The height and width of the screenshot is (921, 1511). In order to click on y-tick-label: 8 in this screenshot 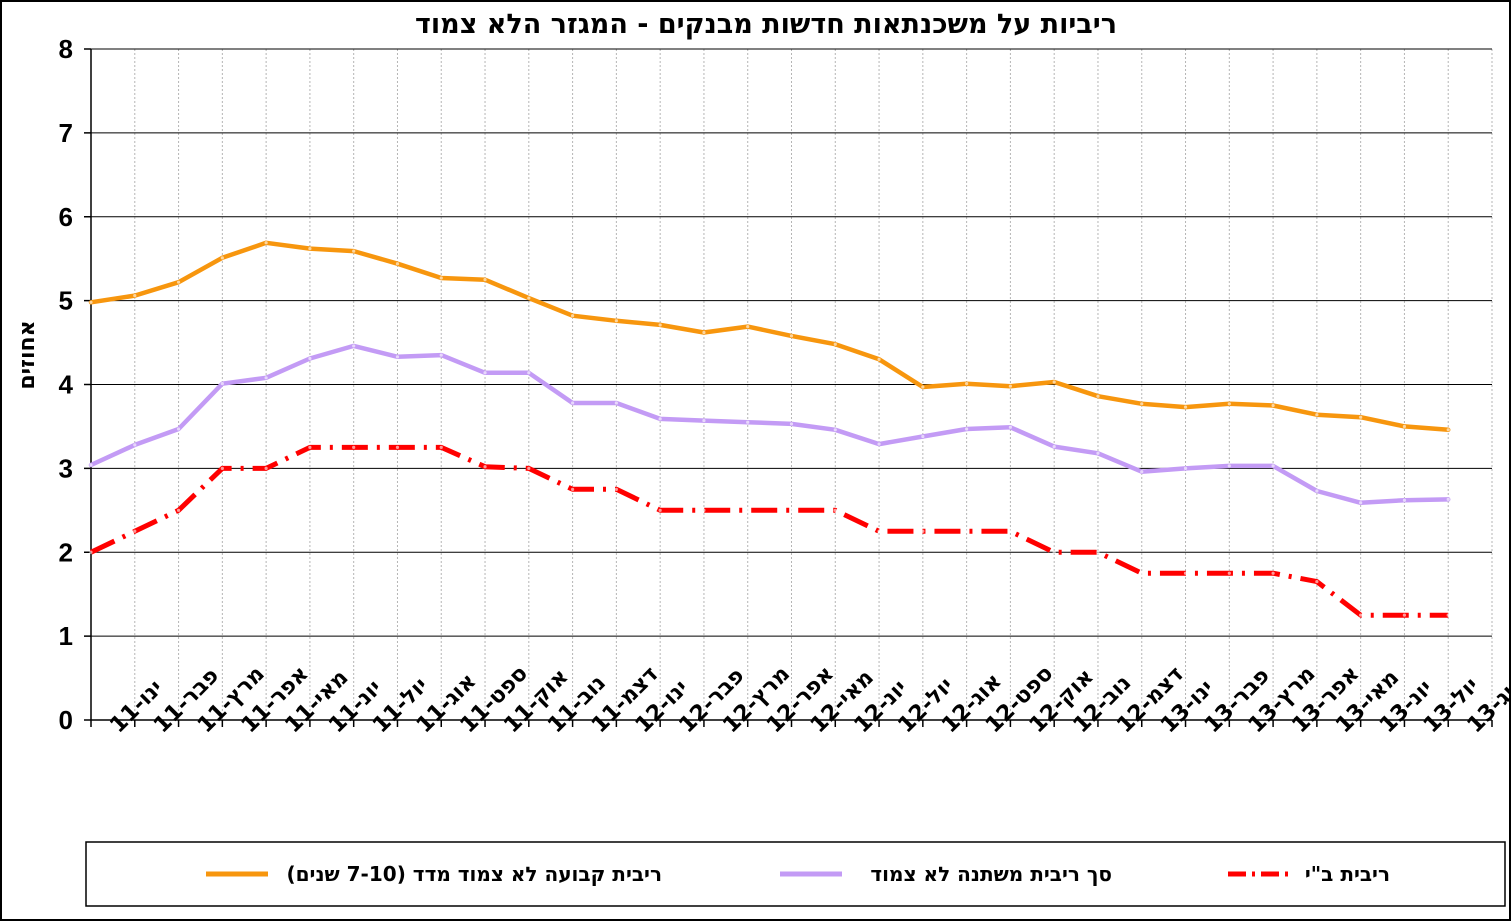, I will do `click(66, 49)`.